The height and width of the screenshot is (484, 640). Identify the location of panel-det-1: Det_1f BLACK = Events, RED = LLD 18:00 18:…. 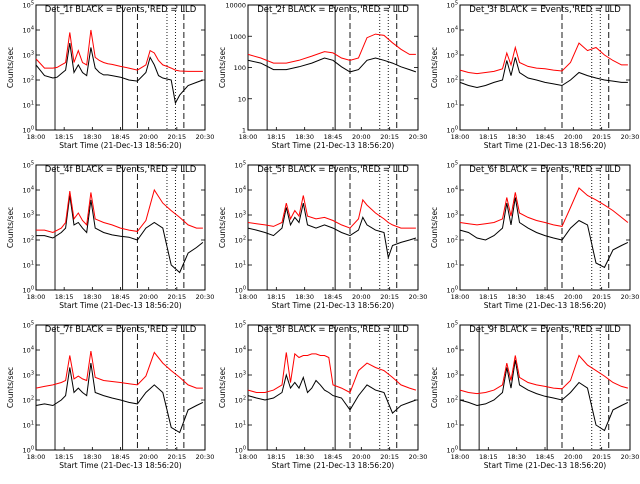
(110, 76).